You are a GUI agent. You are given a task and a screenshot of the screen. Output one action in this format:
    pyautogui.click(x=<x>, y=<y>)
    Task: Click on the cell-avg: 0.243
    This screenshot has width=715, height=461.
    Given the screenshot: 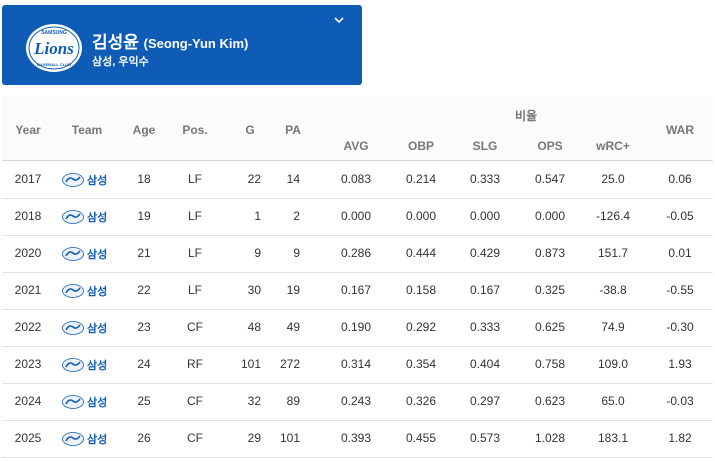 What is the action you would take?
    pyautogui.click(x=356, y=401)
    